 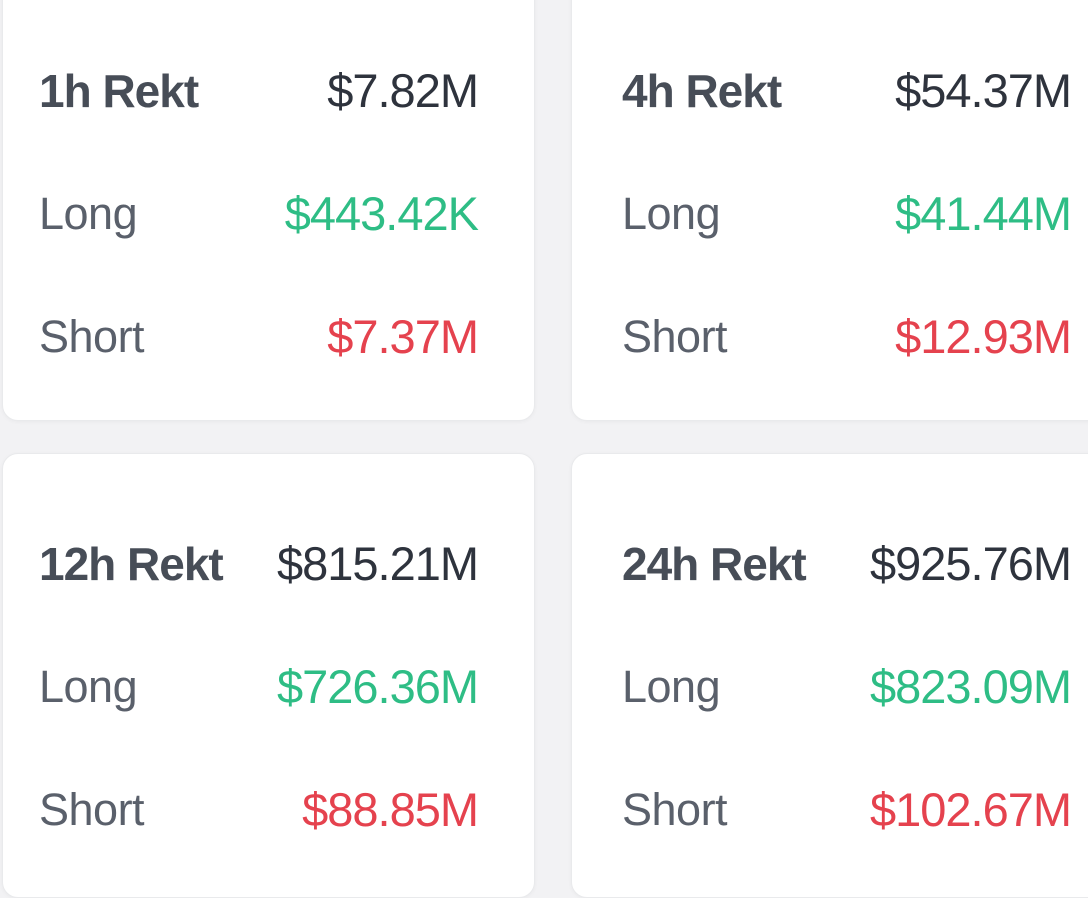 What do you see at coordinates (381, 213) in the screenshot?
I see `long-value: $443.42K` at bounding box center [381, 213].